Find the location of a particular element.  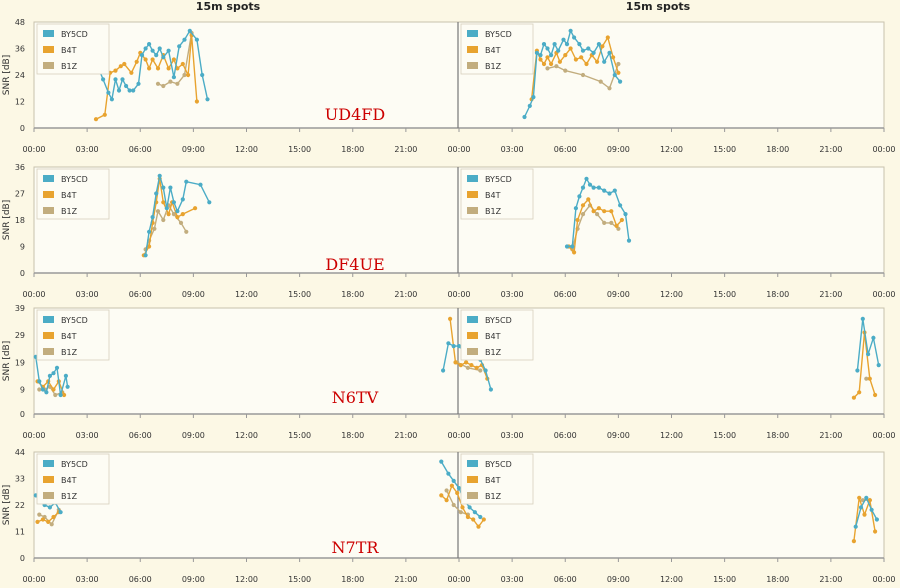

y-tick-label: 24 is located at coordinates (20, 75).